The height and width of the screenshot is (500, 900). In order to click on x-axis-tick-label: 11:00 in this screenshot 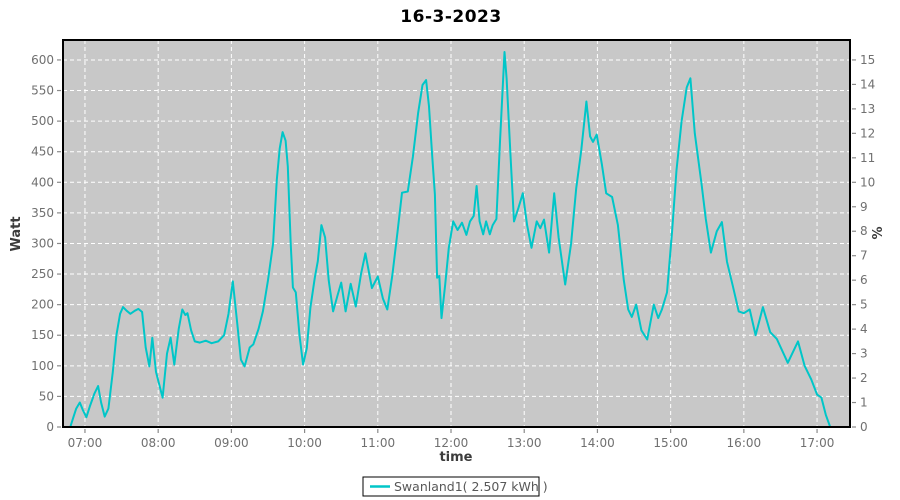, I will do `click(378, 443)`.